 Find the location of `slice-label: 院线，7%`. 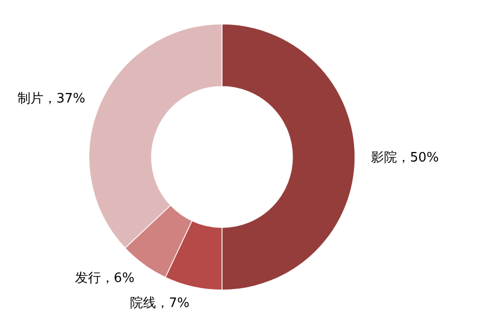

slice-label: 院线，7% is located at coordinates (160, 303).